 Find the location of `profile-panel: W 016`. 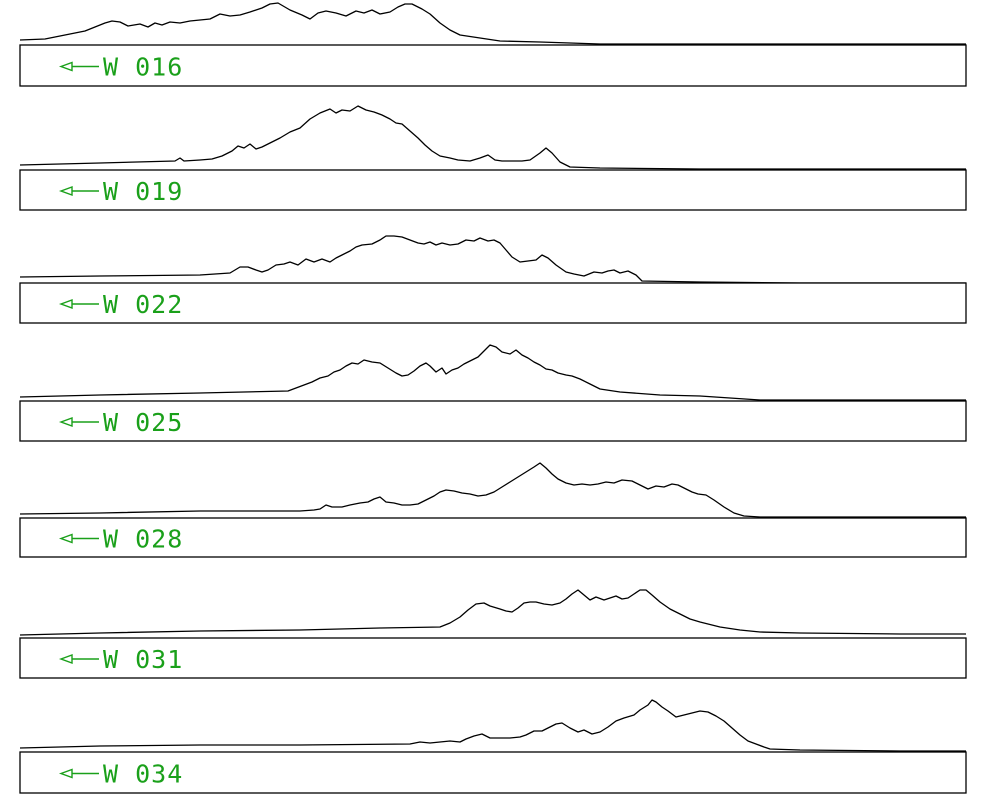

profile-panel: W 016 is located at coordinates (493, 44).